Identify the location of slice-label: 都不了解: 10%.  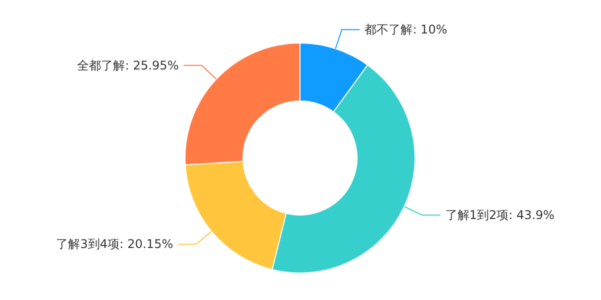
(406, 29).